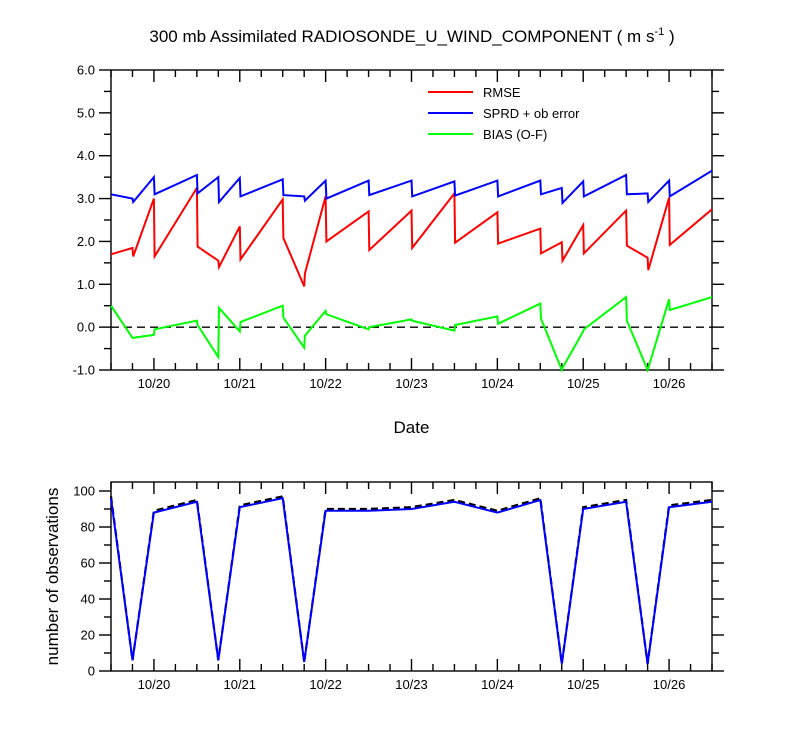  What do you see at coordinates (88, 563) in the screenshot?
I see `y-tick-label: 60` at bounding box center [88, 563].